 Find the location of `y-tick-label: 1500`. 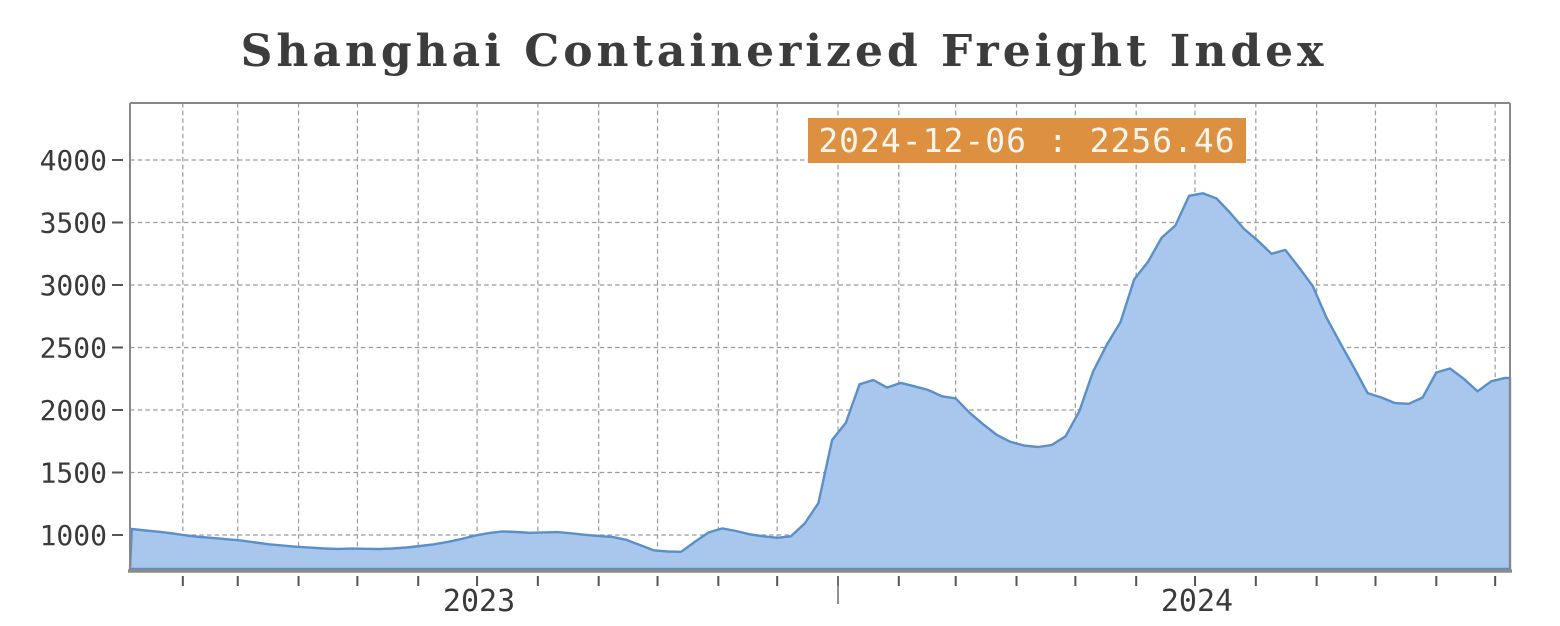

y-tick-label: 1500 is located at coordinates (73, 473).